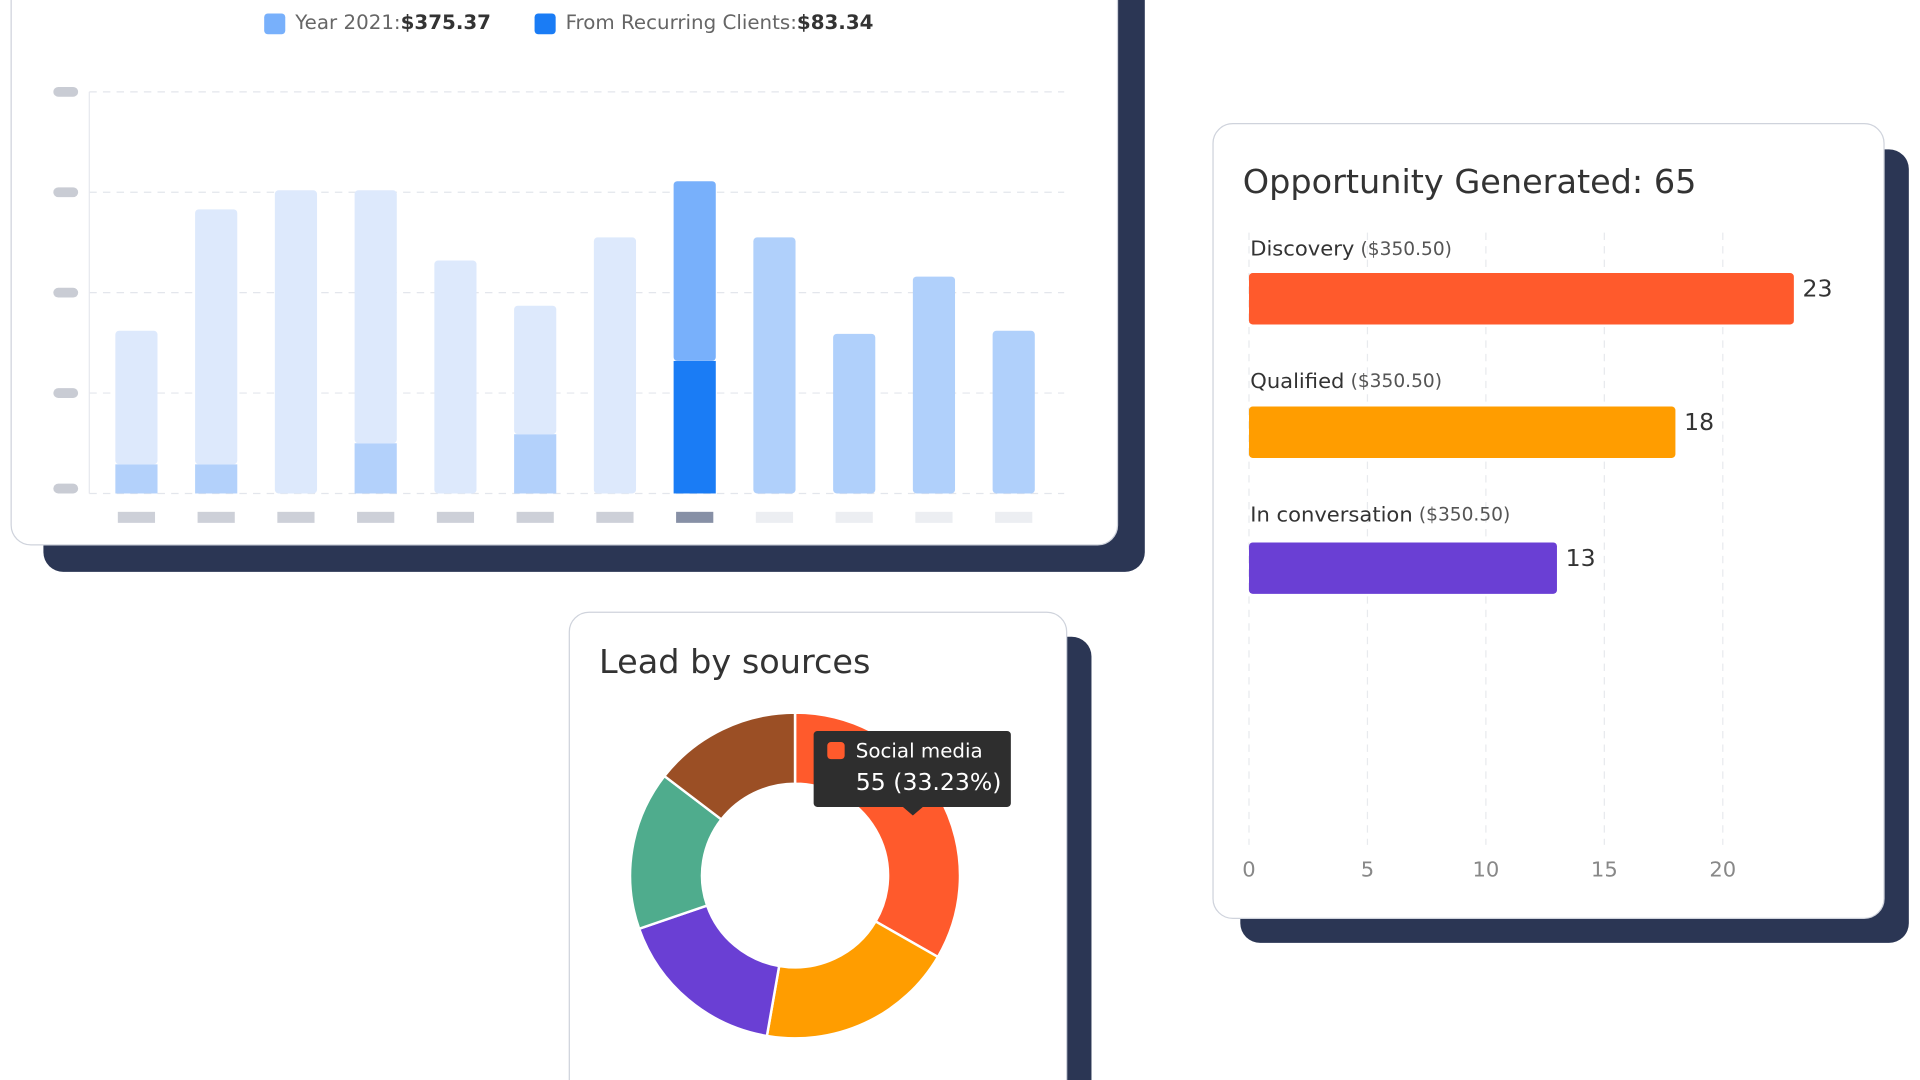 This screenshot has height=1080, width=1920. I want to click on category-name: Qualified, so click(1297, 381).